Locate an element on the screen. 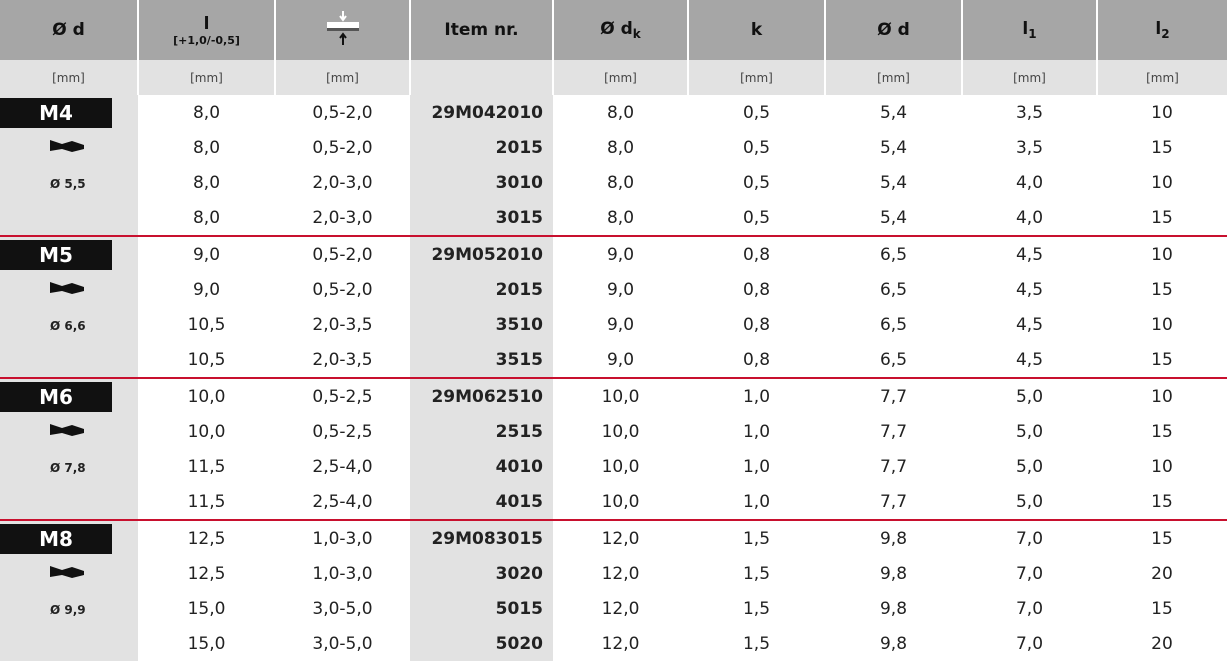  header-sub: 2 is located at coordinates (1165, 34).